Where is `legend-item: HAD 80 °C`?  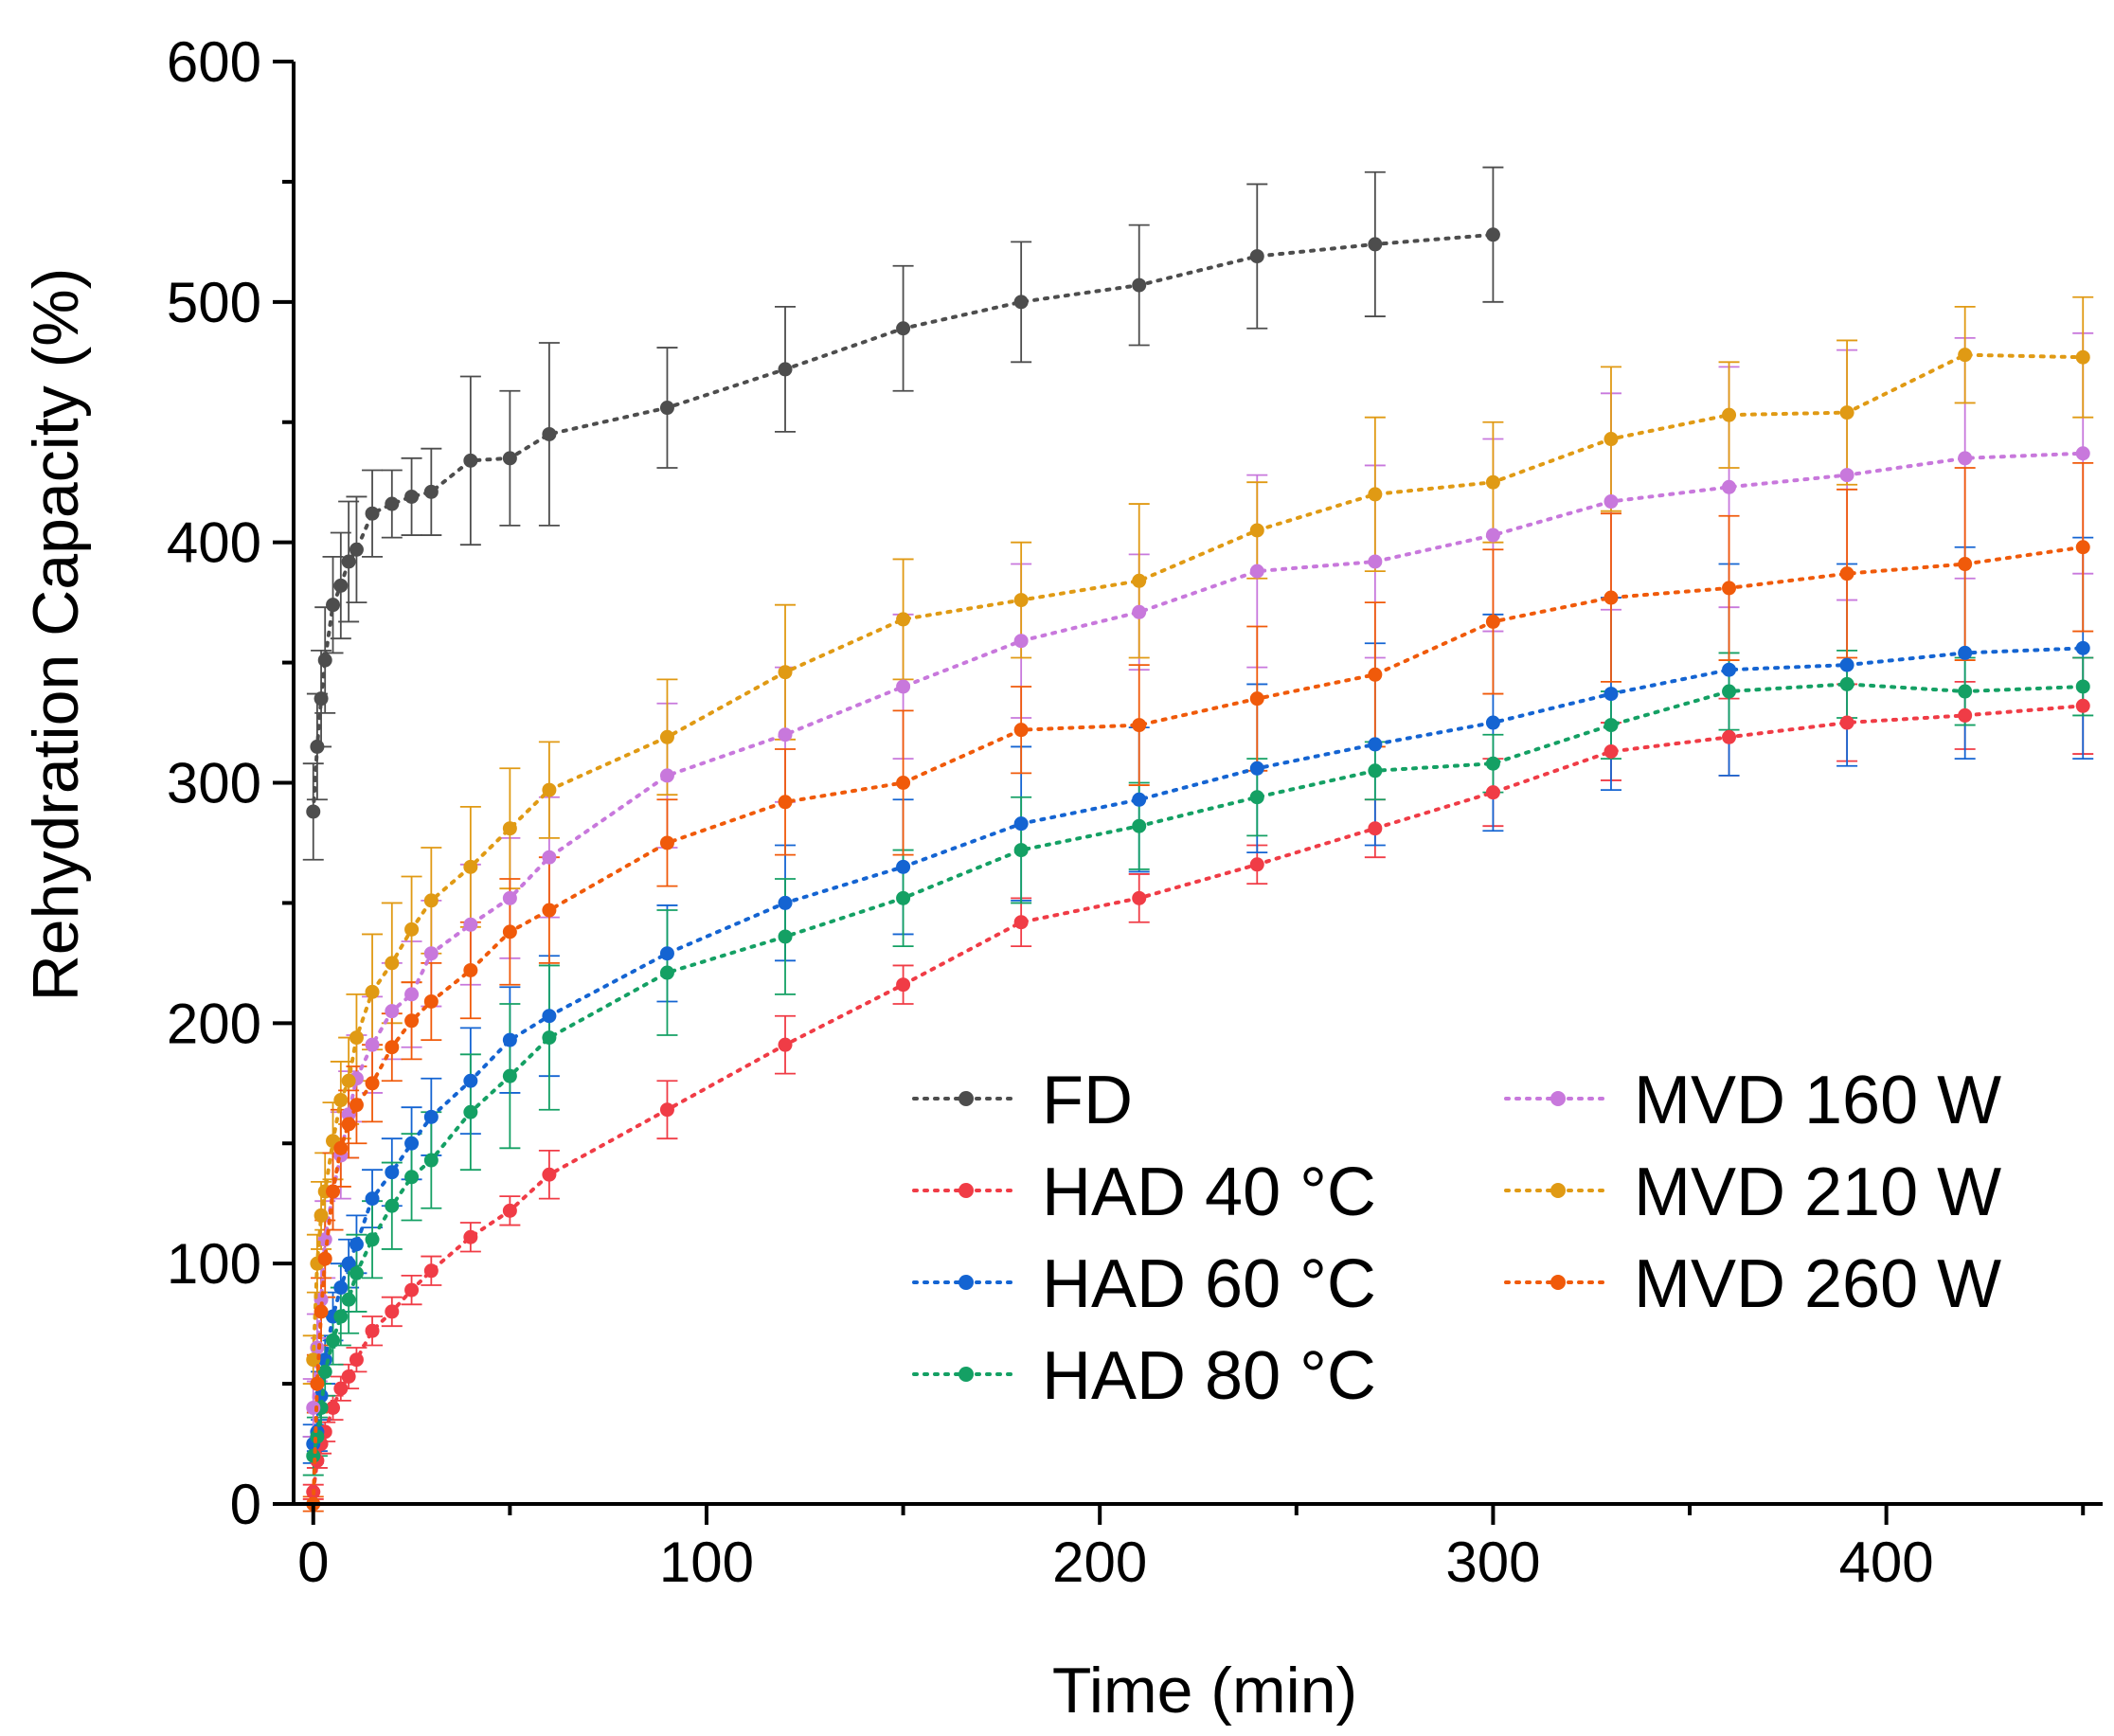 legend-item: HAD 80 °C is located at coordinates (1144, 1376).